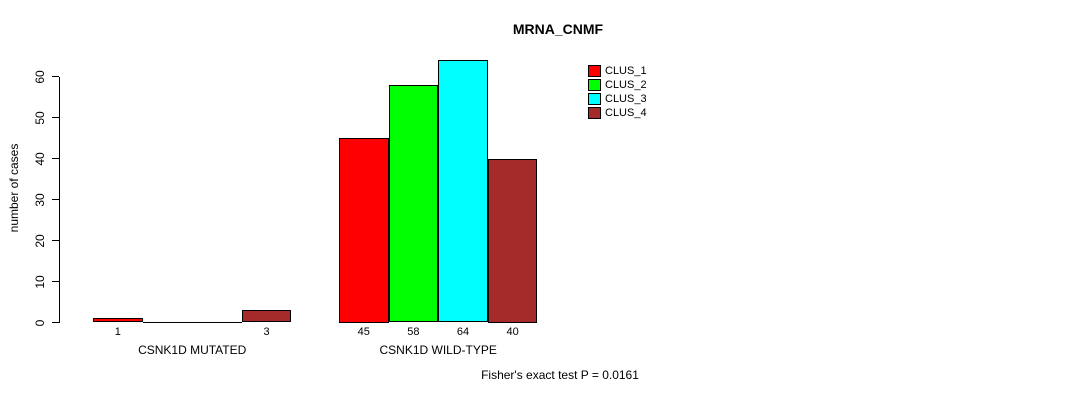 Image resolution: width=1090 pixels, height=400 pixels. Describe the element at coordinates (40, 117) in the screenshot. I see `y-axis-tick-label: 50` at that location.